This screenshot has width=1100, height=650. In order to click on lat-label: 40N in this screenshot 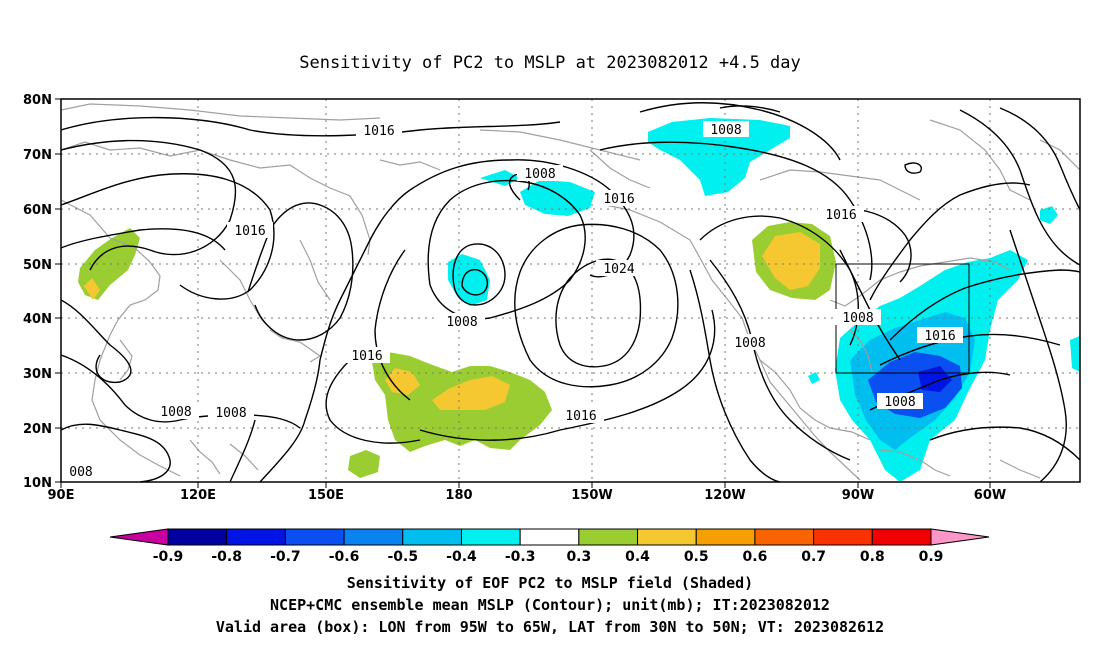, I will do `click(37, 319)`.